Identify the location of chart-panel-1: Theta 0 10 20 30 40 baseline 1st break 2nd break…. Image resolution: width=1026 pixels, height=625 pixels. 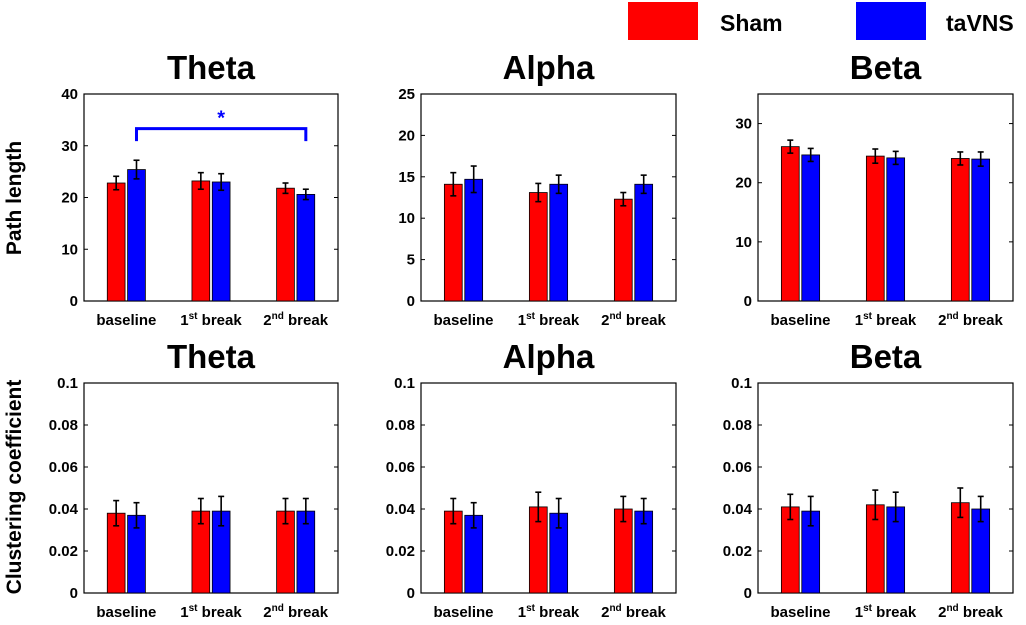
(200, 189).